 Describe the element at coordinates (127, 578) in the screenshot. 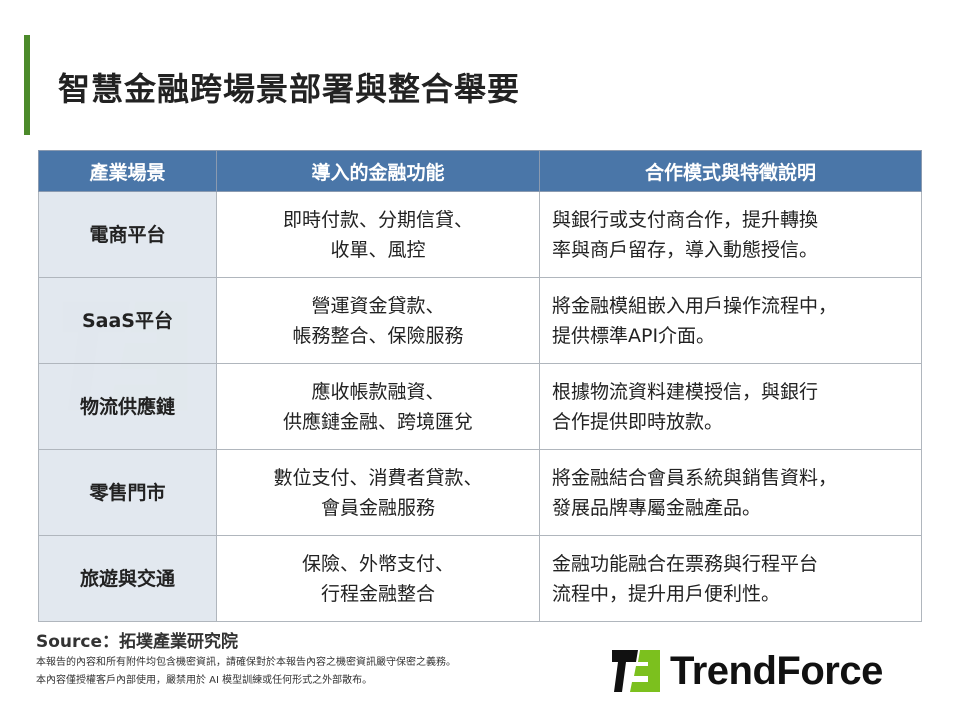

I see `scene-cell: 旅遊與交通` at that location.